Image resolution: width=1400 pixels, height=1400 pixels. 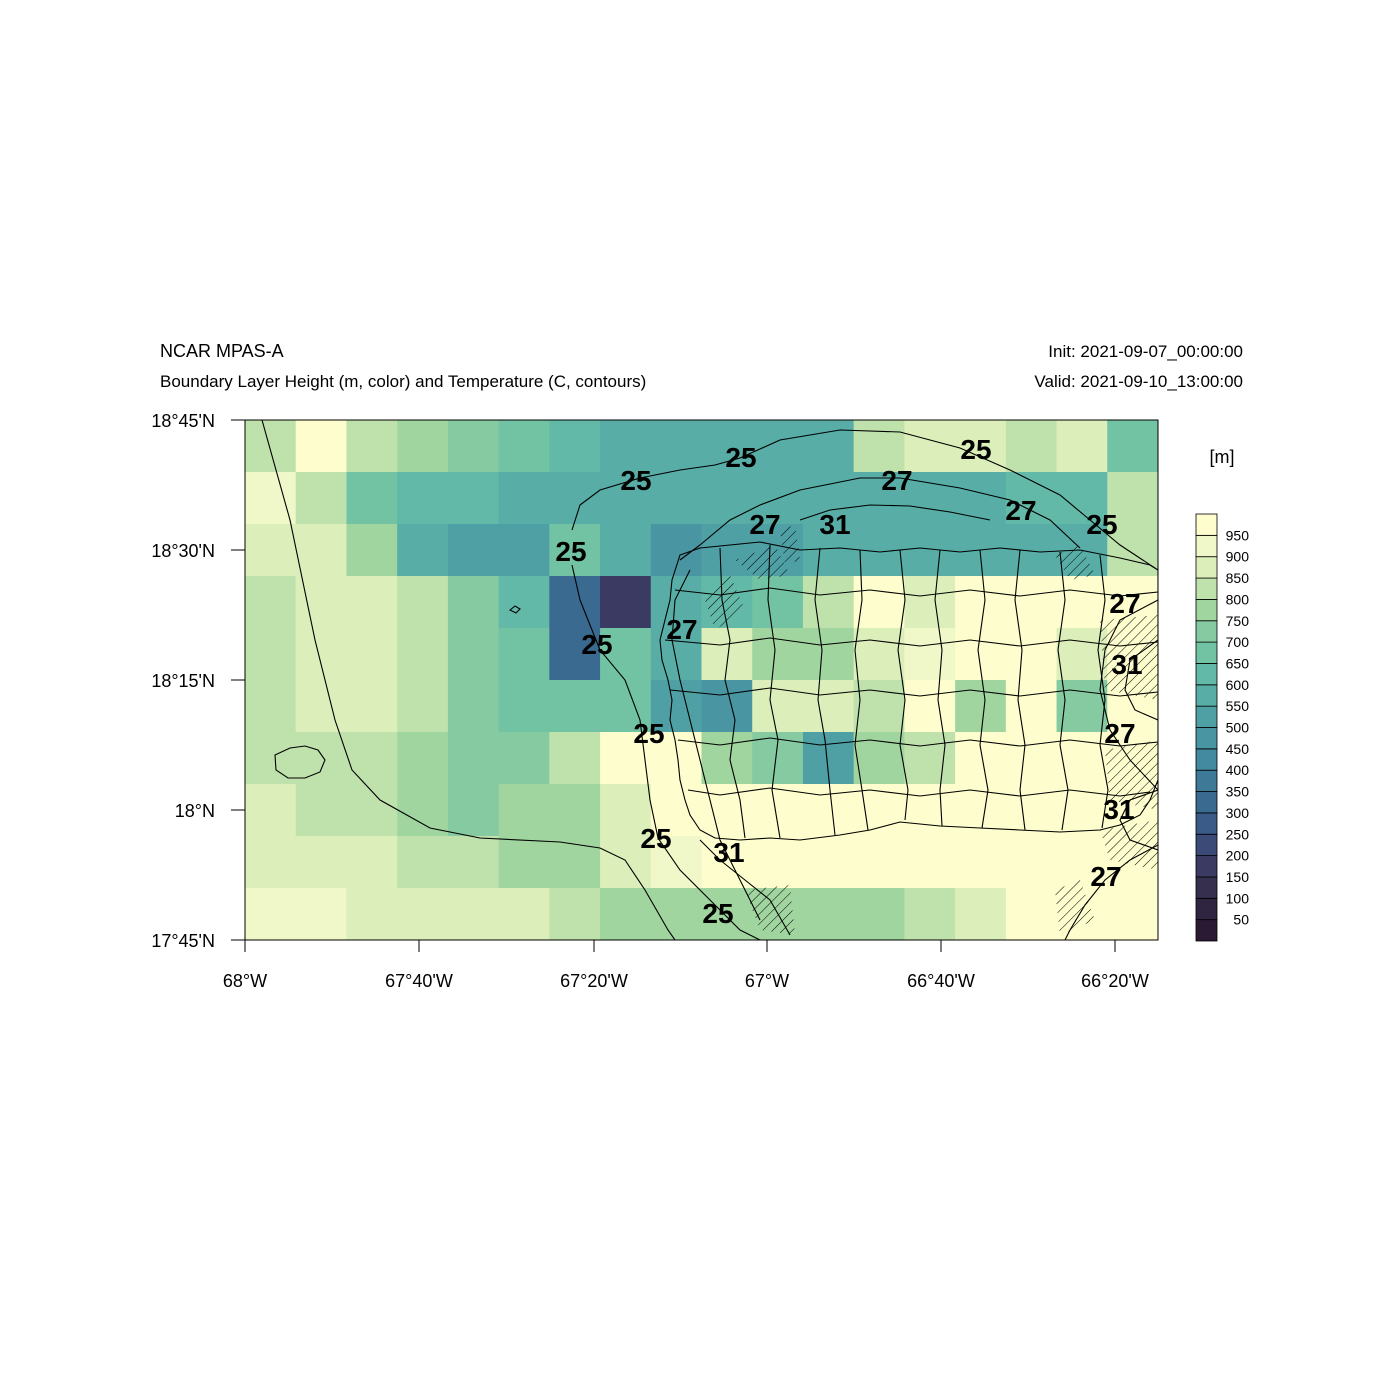 What do you see at coordinates (941, 981) in the screenshot?
I see `lon-tick-label: 66°40'W` at bounding box center [941, 981].